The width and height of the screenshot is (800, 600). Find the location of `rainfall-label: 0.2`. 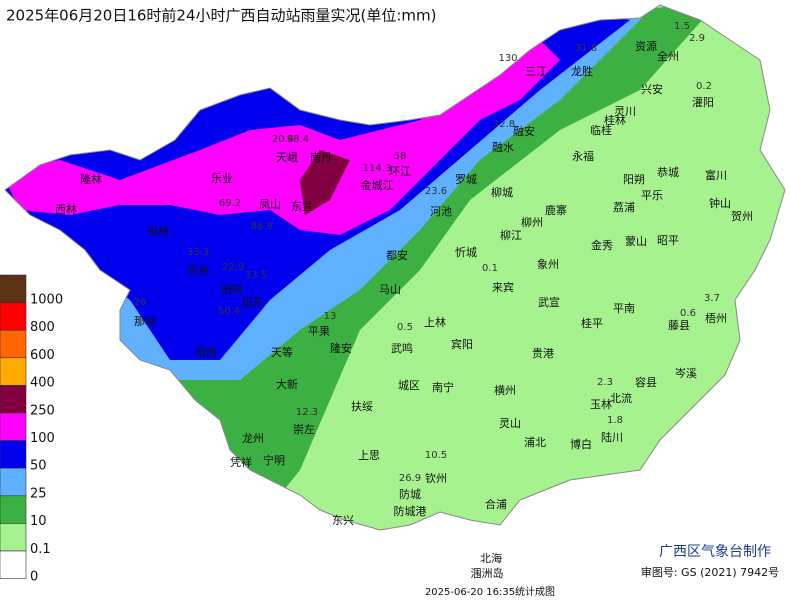

rainfall-label: 0.2 is located at coordinates (704, 86).